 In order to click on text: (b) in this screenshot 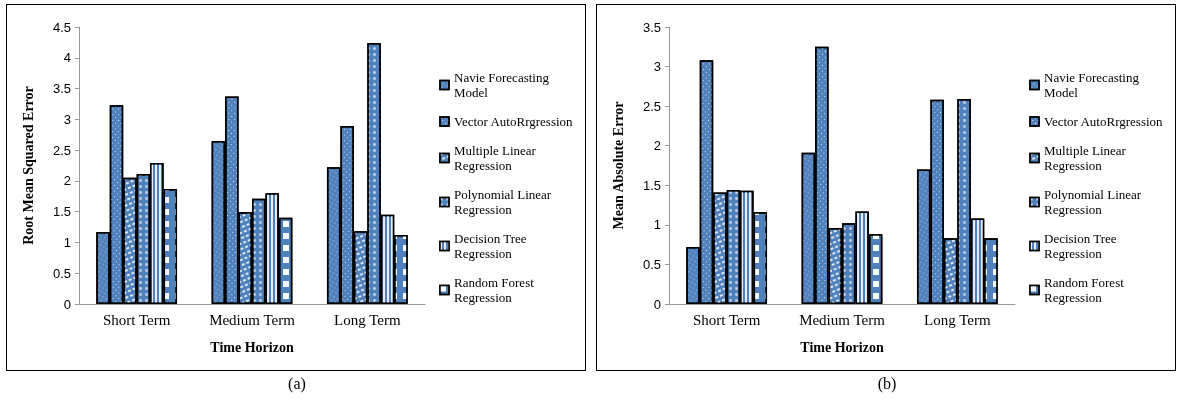, I will do `click(887, 384)`.